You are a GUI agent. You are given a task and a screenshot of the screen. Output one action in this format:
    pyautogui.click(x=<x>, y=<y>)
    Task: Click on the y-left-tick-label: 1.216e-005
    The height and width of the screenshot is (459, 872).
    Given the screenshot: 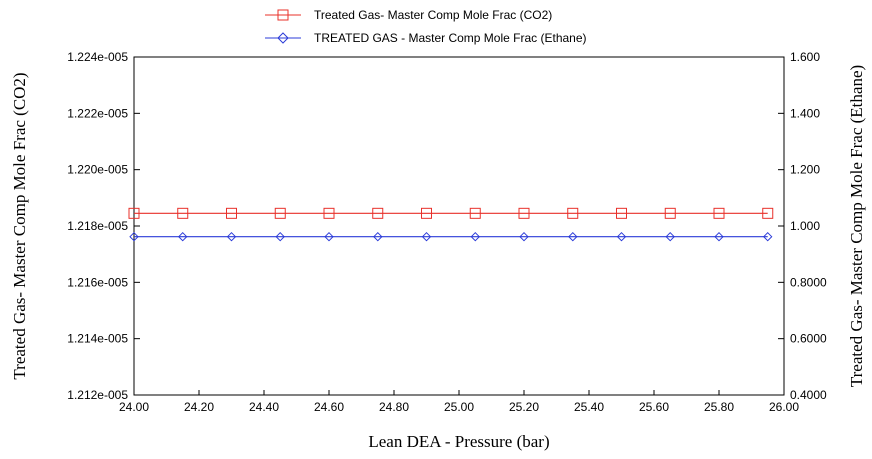 What is the action you would take?
    pyautogui.click(x=97, y=282)
    